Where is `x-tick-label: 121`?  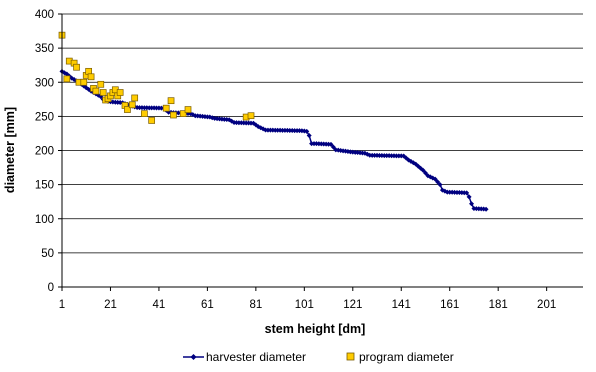 x-tick-label: 121 is located at coordinates (352, 305).